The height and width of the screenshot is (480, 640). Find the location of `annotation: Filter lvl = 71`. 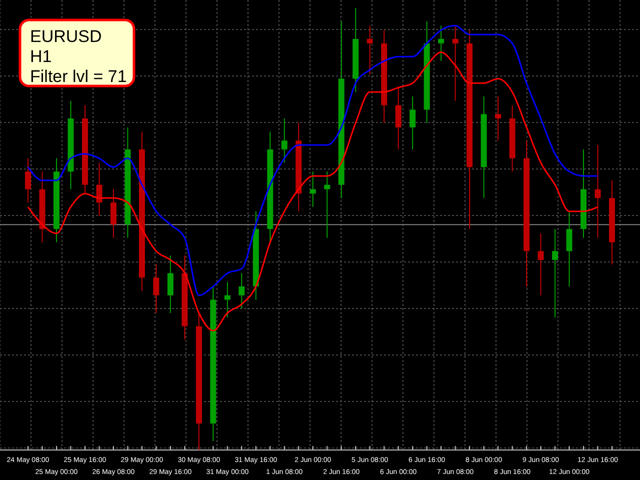

annotation: Filter lvl = 71 is located at coordinates (78, 76).